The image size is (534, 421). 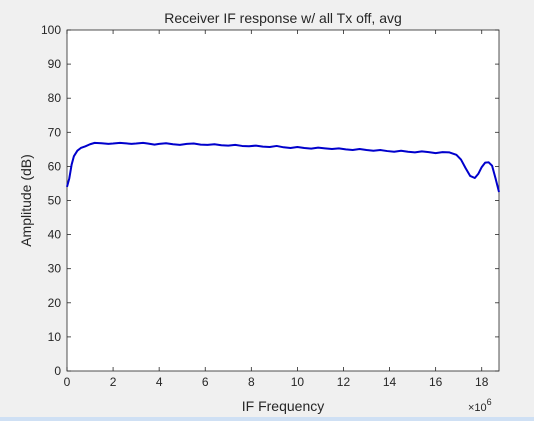 I want to click on x-tick-label: 0, so click(x=67, y=382).